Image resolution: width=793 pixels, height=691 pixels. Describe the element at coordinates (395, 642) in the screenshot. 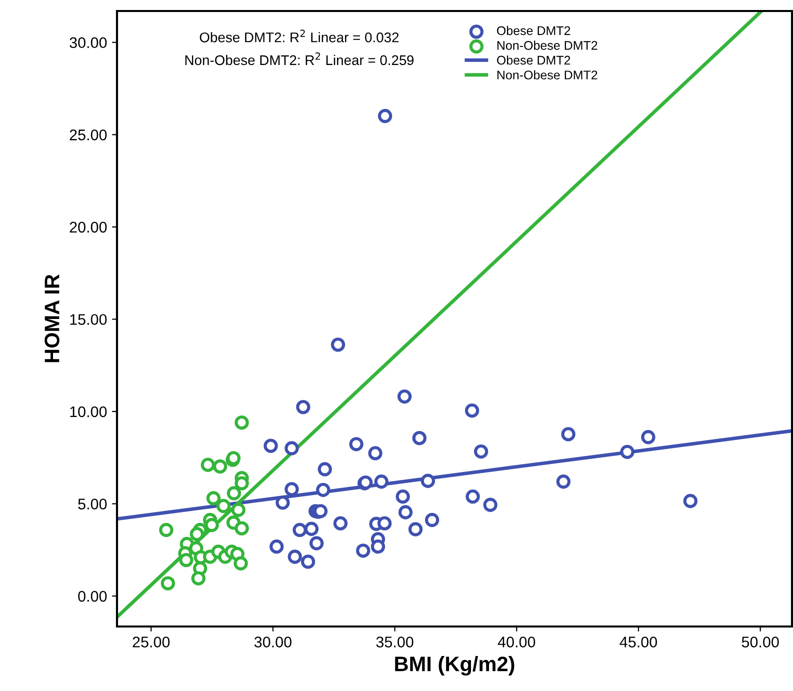

I see `x-tick-label: 35.00` at that location.